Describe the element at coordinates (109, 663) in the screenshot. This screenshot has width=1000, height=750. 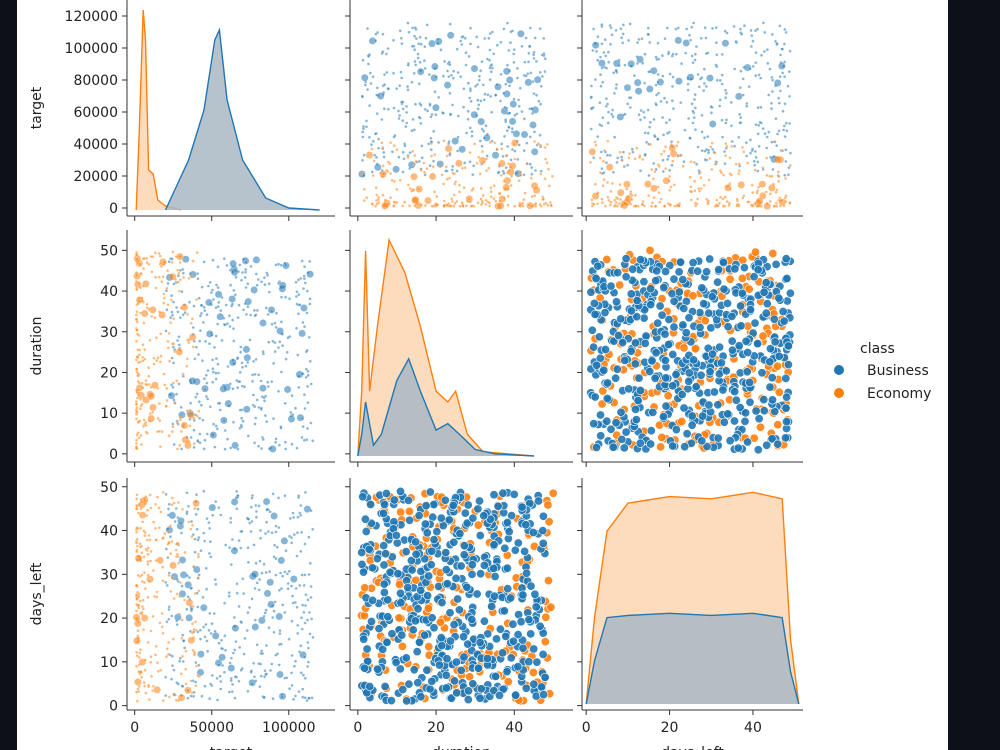
I see `y-tick-label: 10` at that location.